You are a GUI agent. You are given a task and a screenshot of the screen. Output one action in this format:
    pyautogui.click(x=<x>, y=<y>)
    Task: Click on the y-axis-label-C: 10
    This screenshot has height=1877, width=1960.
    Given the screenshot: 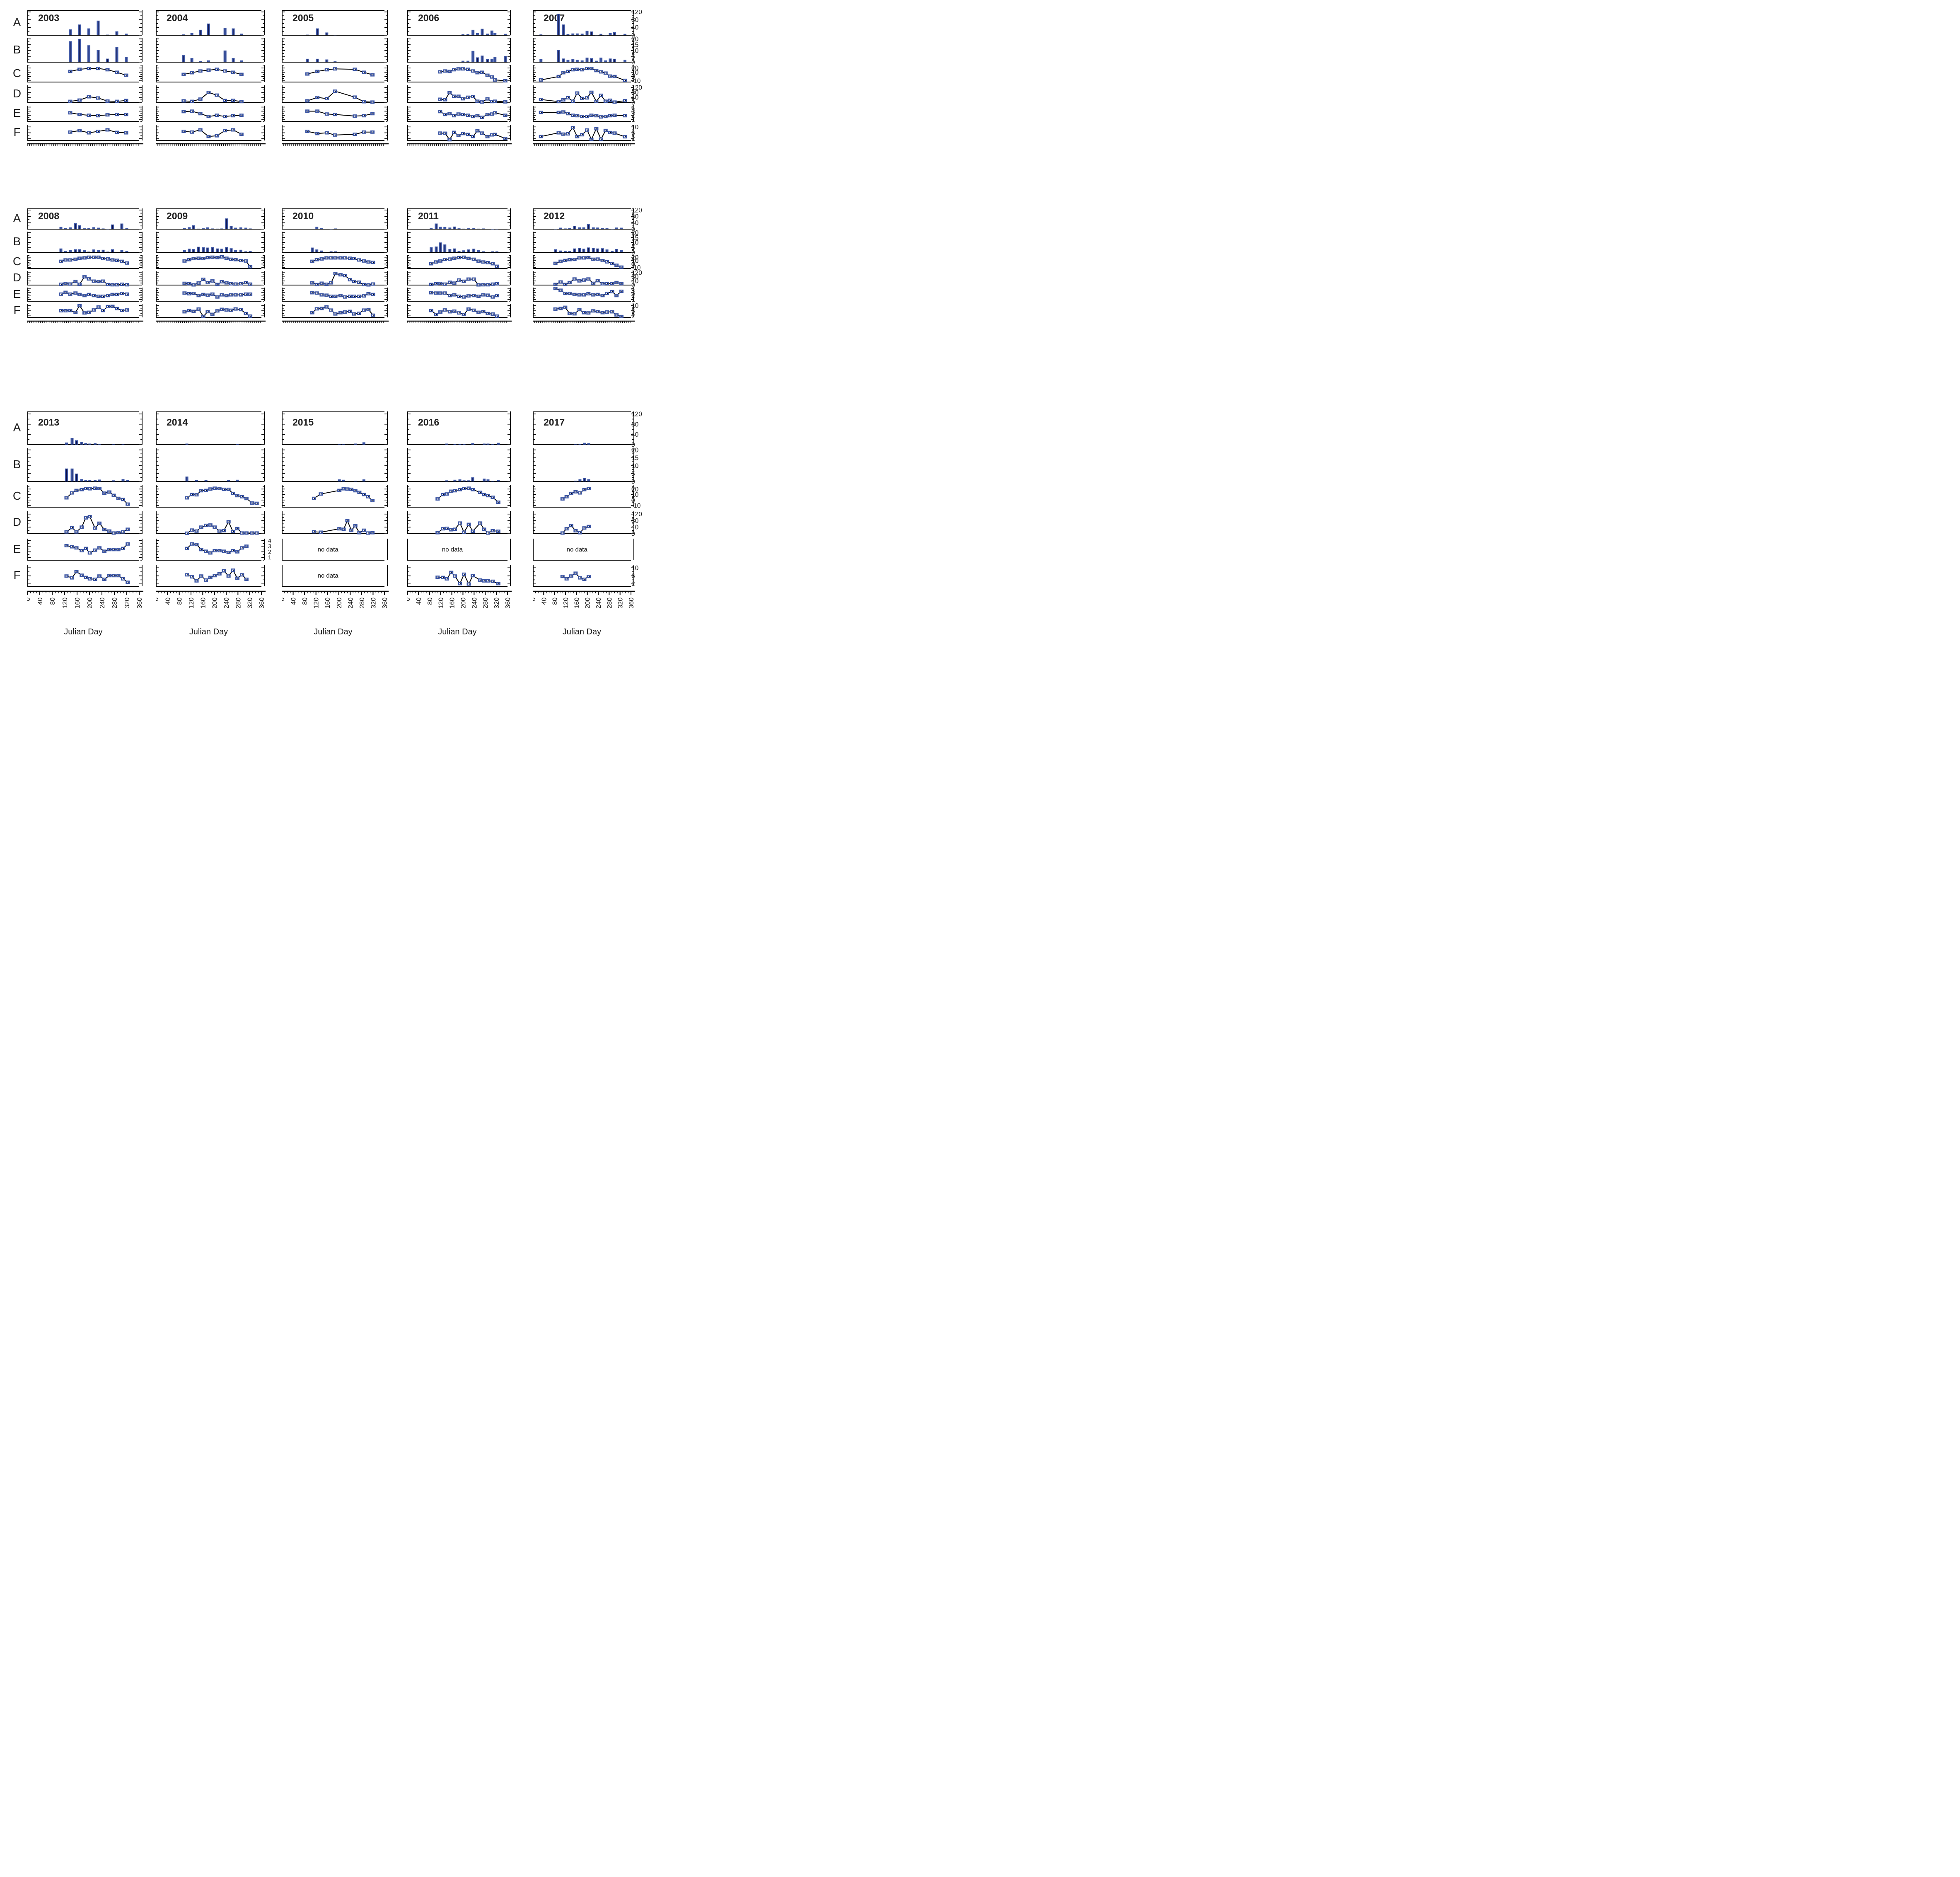 What is the action you would take?
    pyautogui.click(x=635, y=261)
    